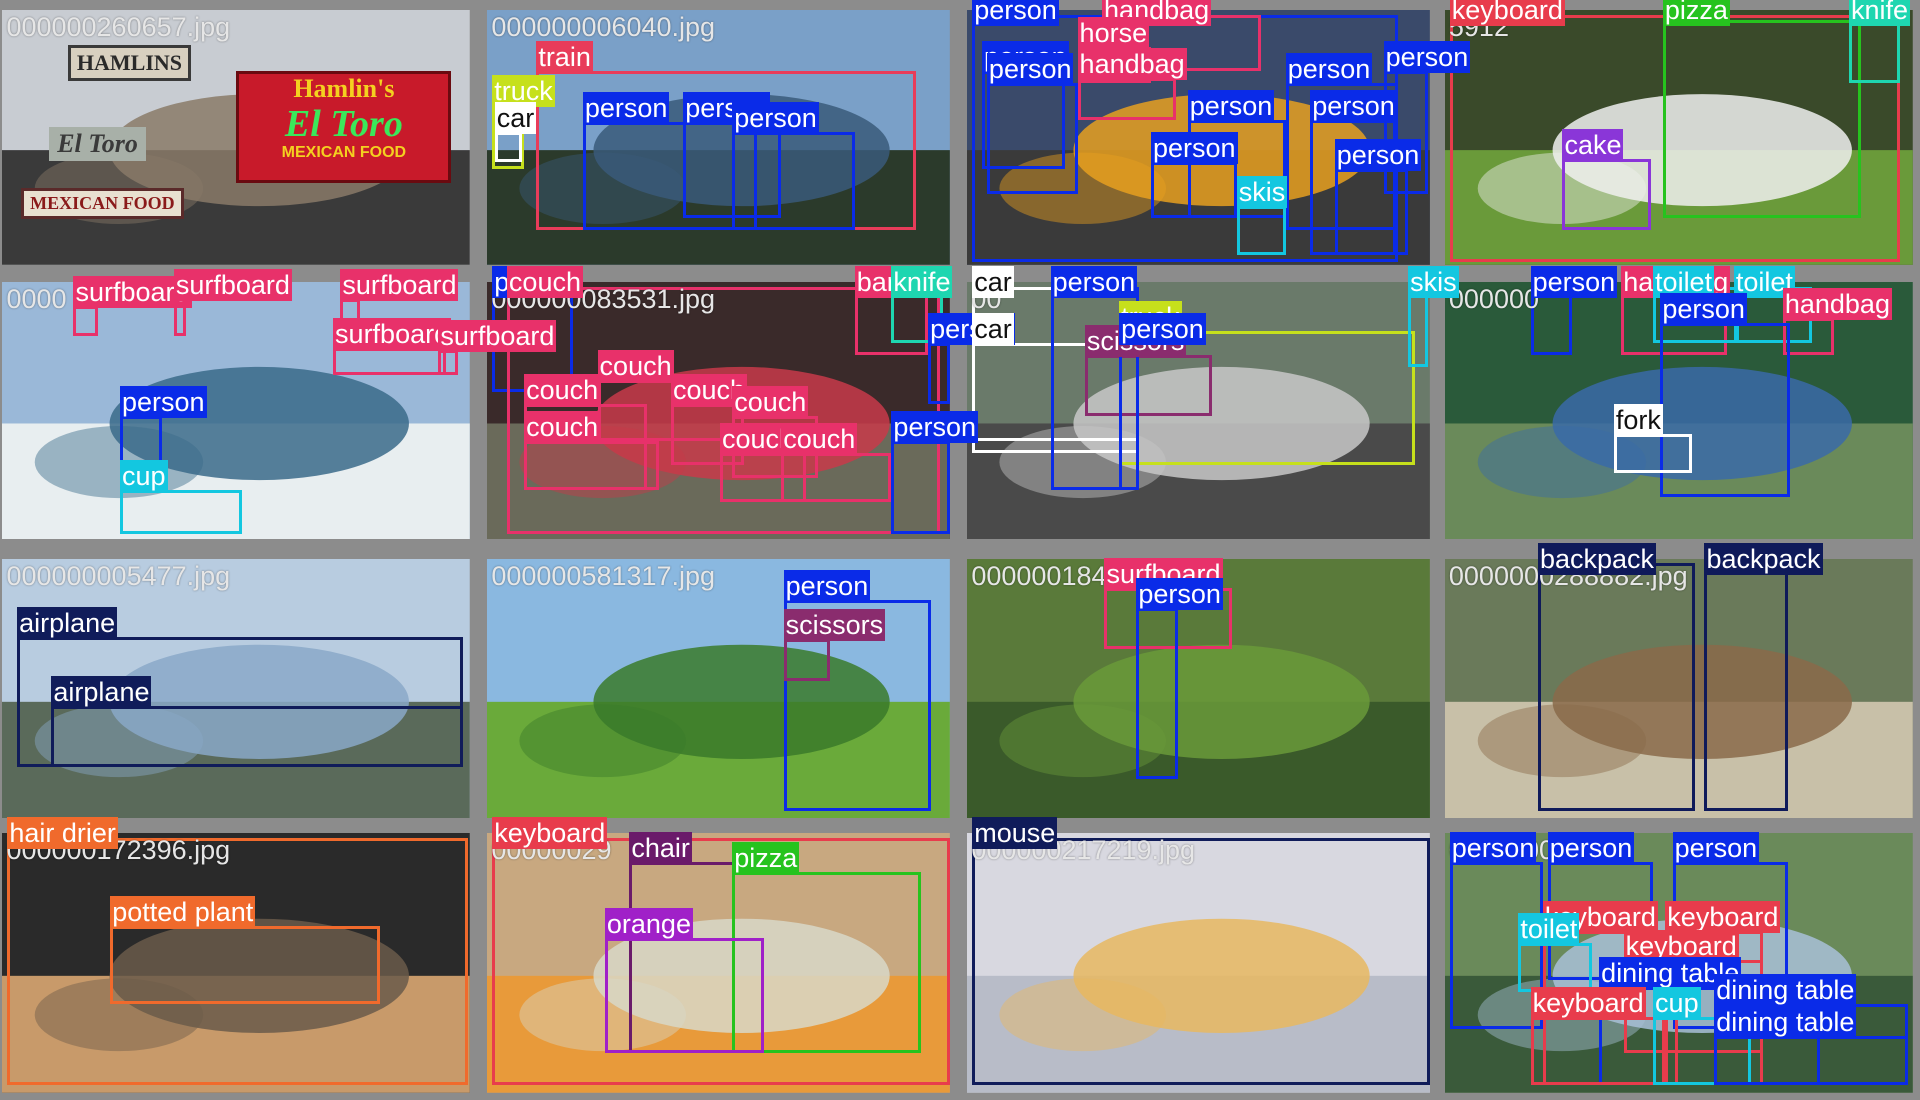  What do you see at coordinates (183, 912) in the screenshot?
I see `object-label: potted plant` at bounding box center [183, 912].